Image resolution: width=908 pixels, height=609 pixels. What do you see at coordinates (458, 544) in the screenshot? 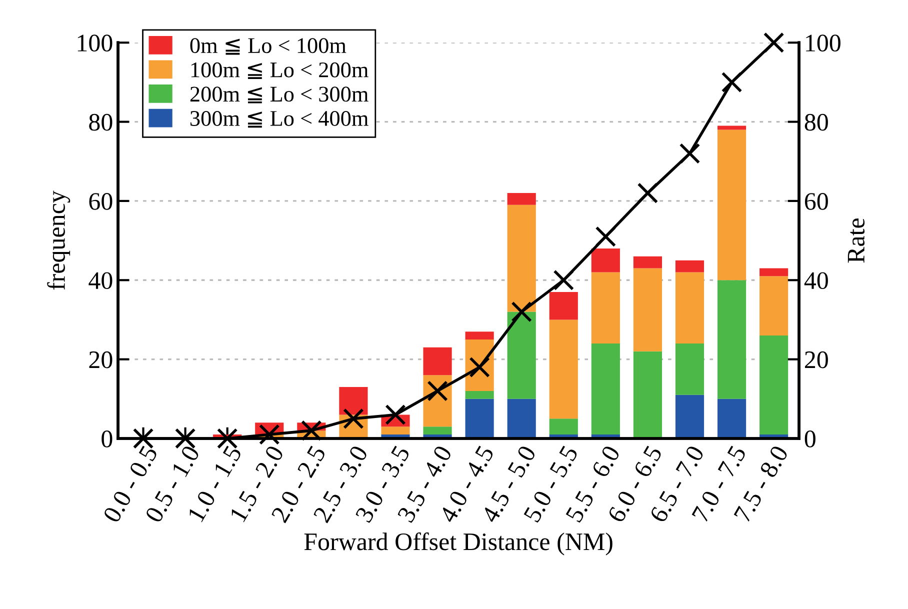
I see `x-axis-title: Forward Offset Distance (NM)` at bounding box center [458, 544].